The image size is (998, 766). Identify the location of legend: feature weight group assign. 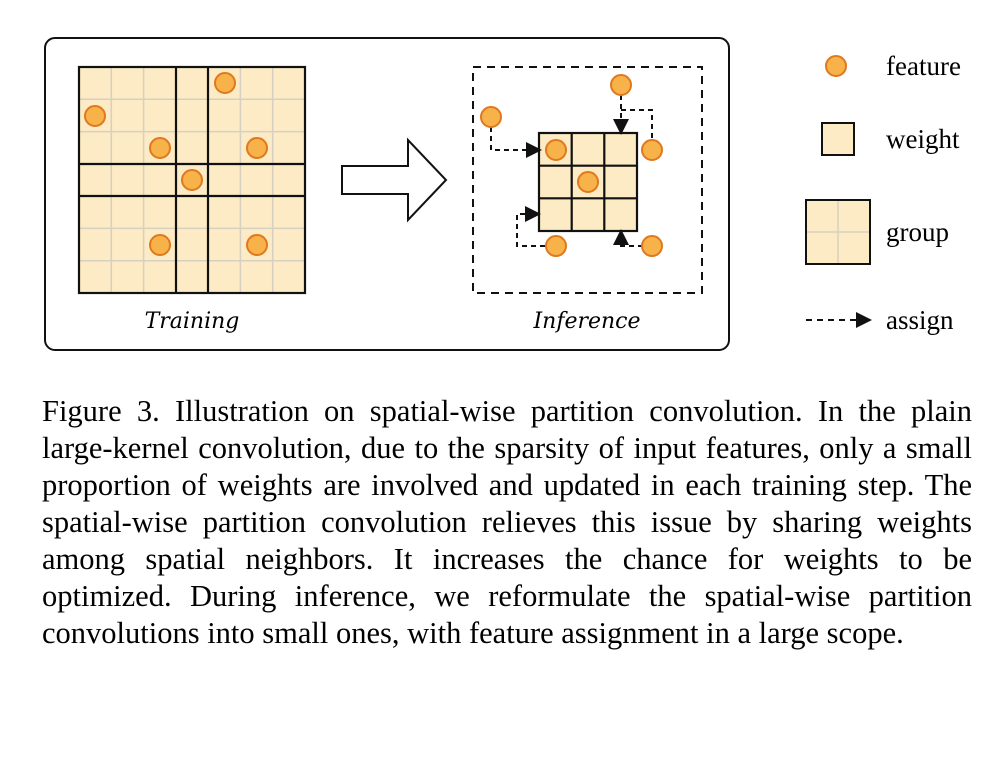
(883, 193).